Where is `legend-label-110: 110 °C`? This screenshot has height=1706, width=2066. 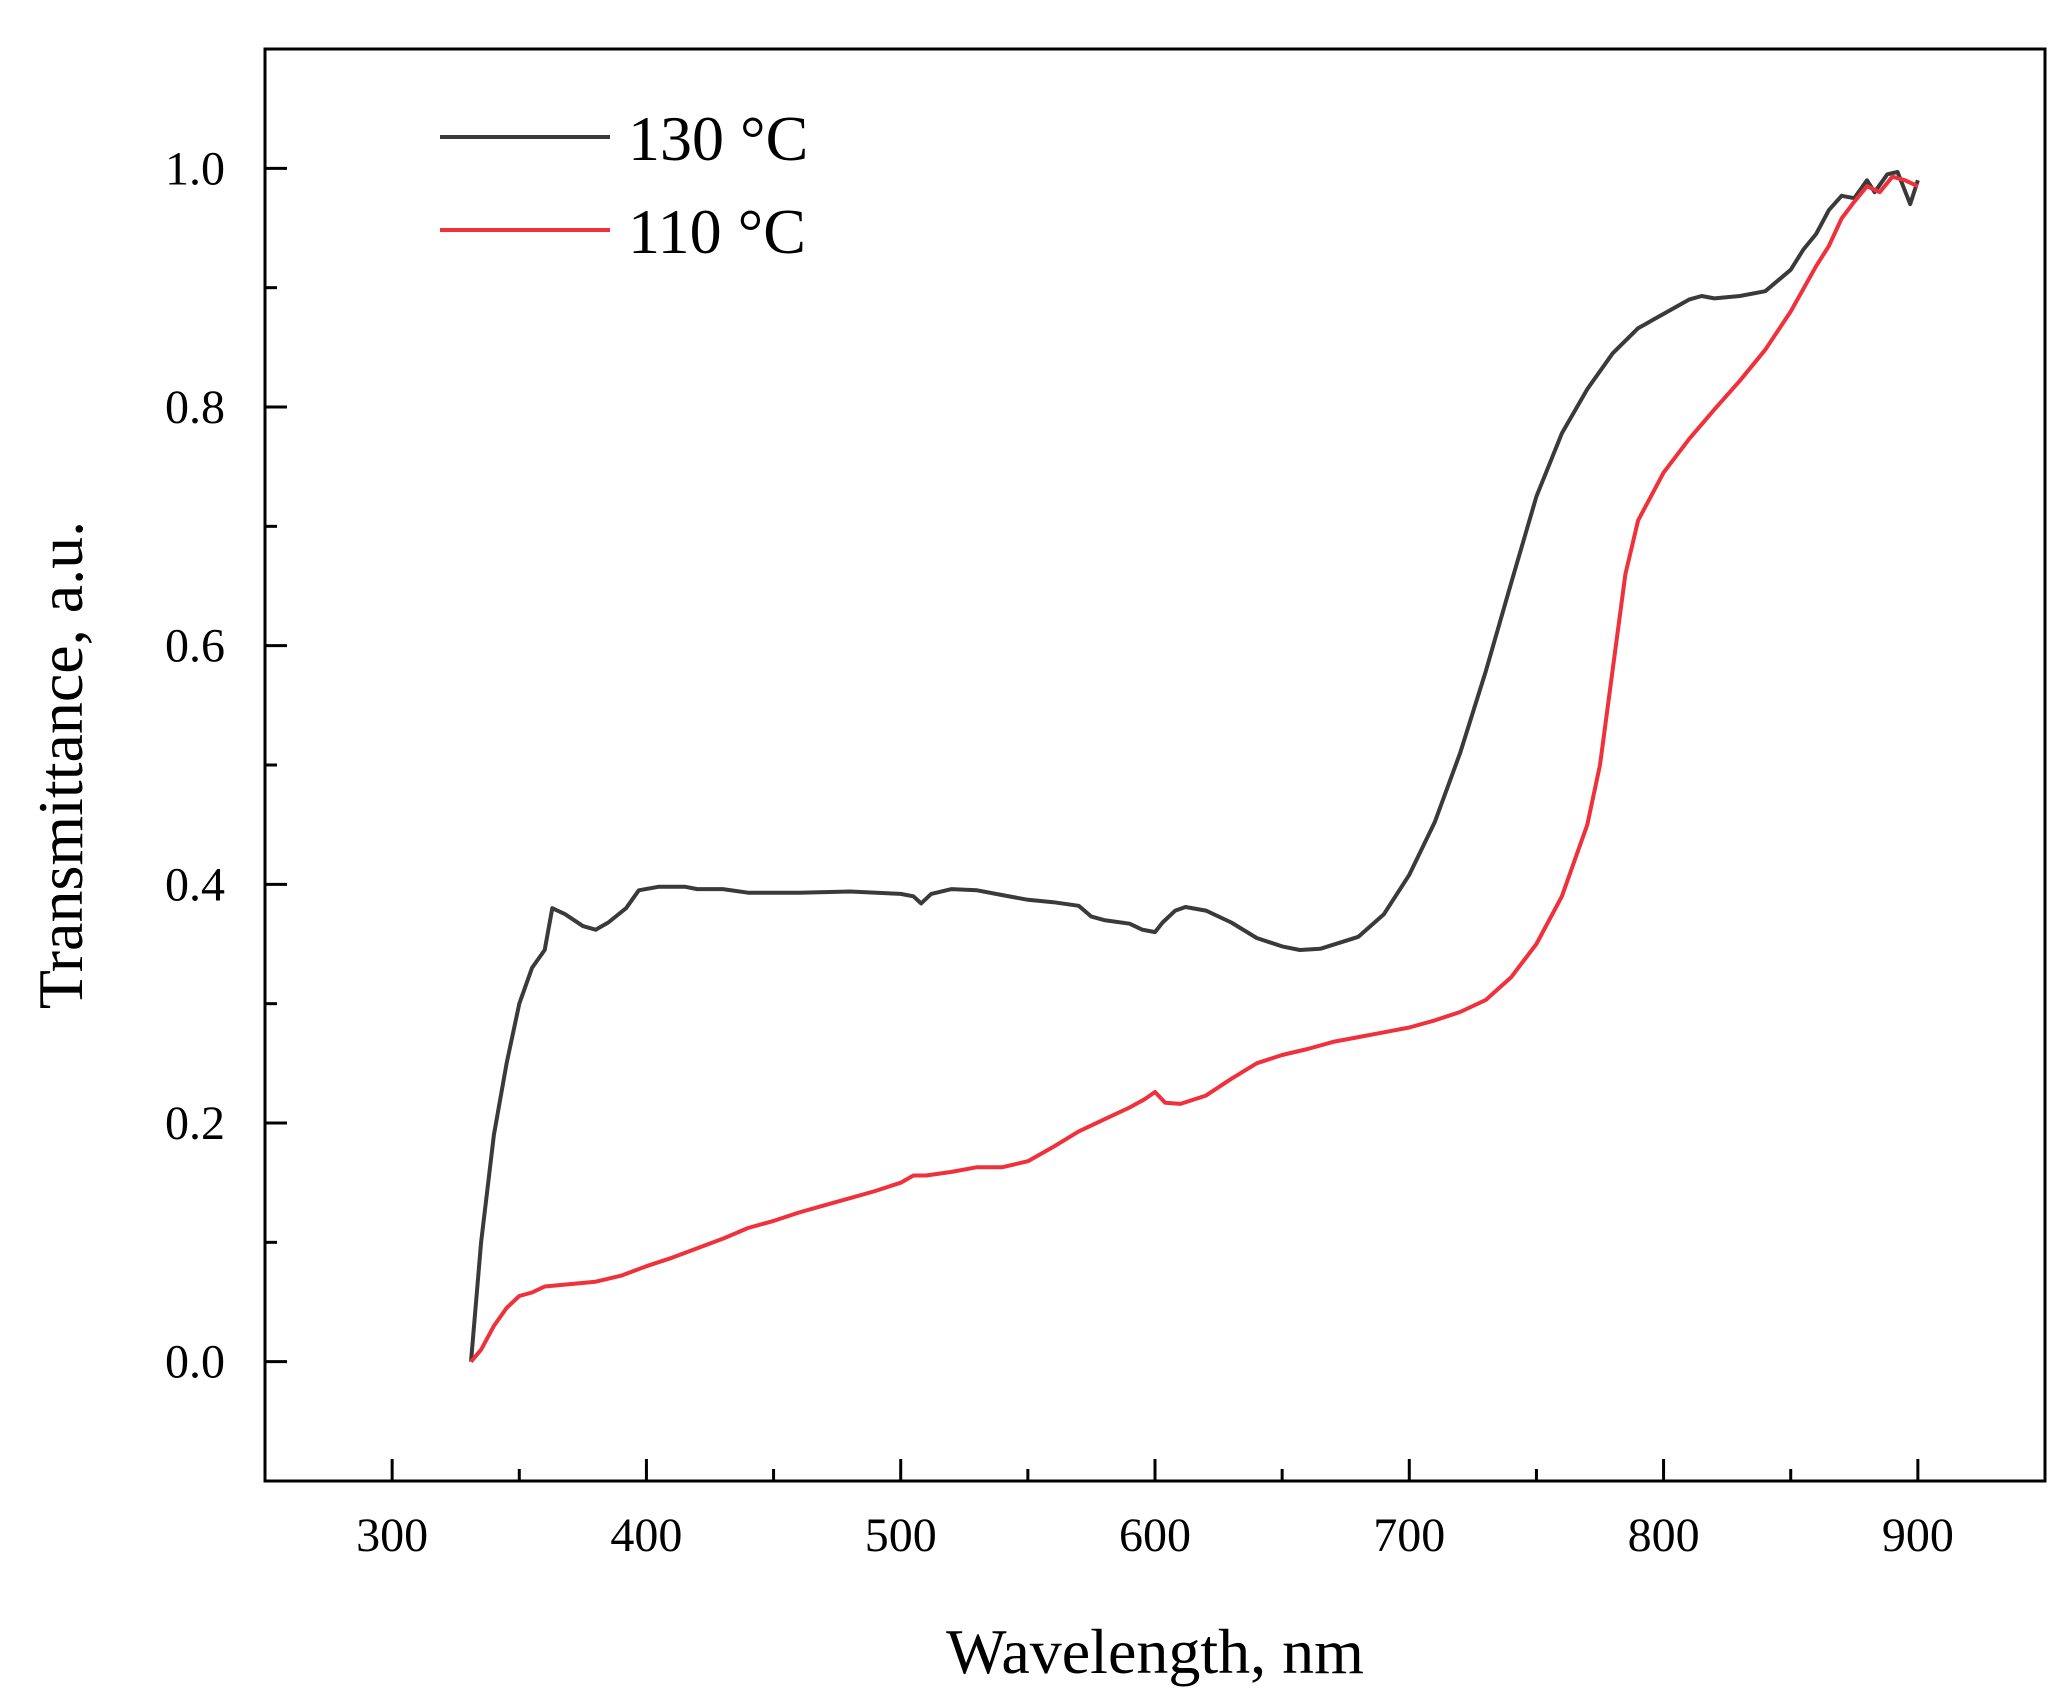 legend-label-110: 110 °C is located at coordinates (717, 231).